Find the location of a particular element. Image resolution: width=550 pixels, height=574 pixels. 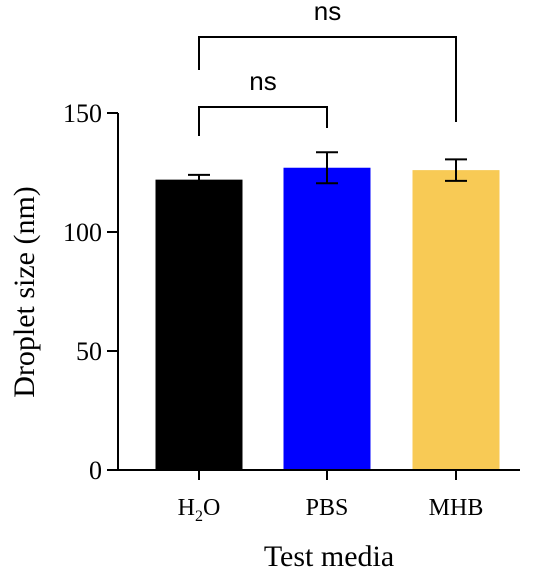

bar-mhb is located at coordinates (456, 320).